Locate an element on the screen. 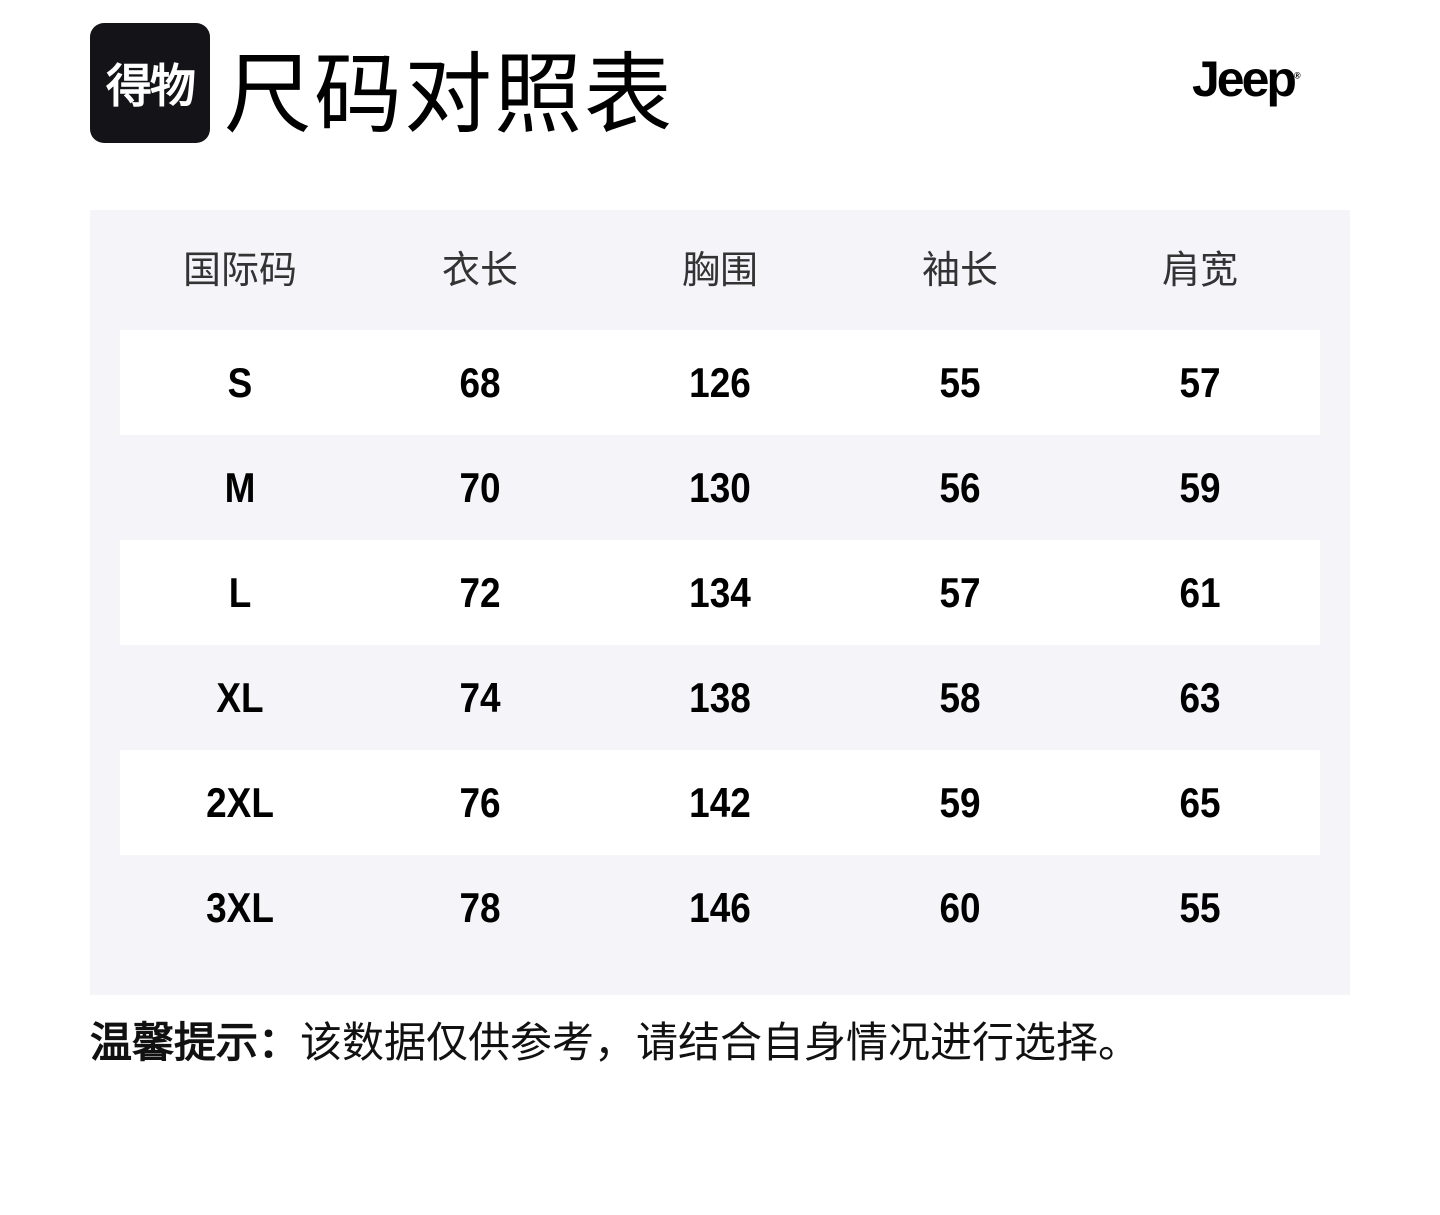  jeep-logo: Jeep® is located at coordinates (1246, 79).